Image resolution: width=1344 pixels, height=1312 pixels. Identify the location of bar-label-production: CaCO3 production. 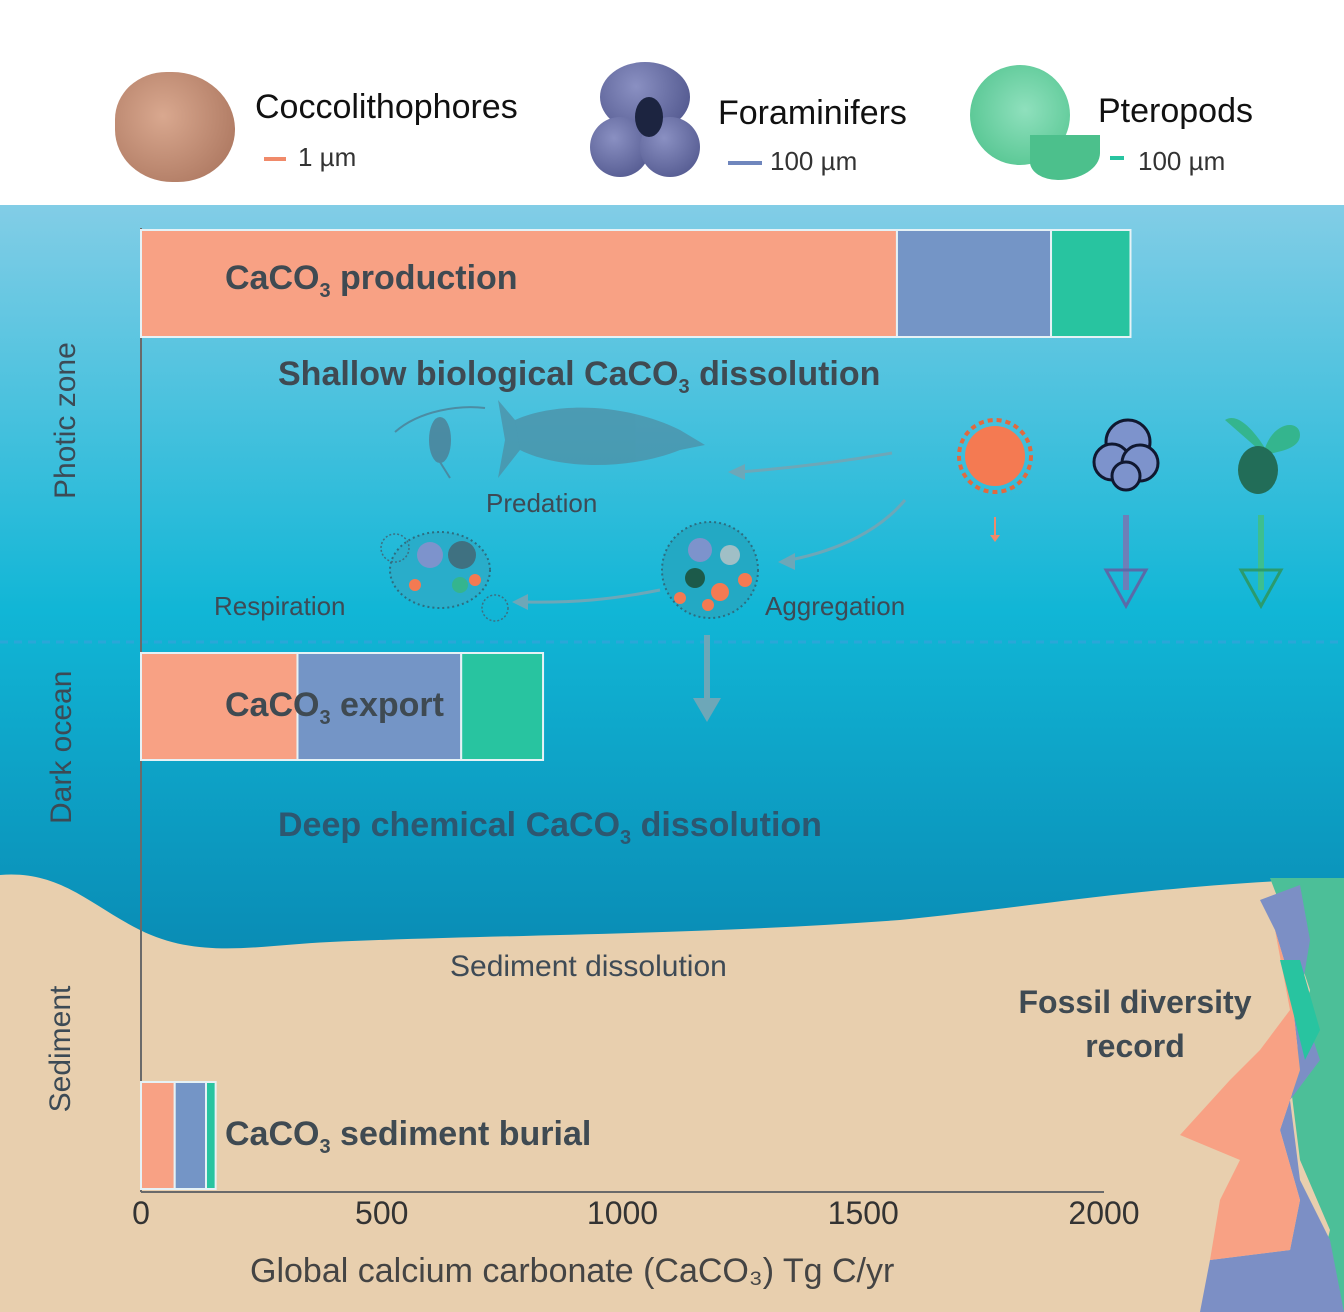
(371, 280).